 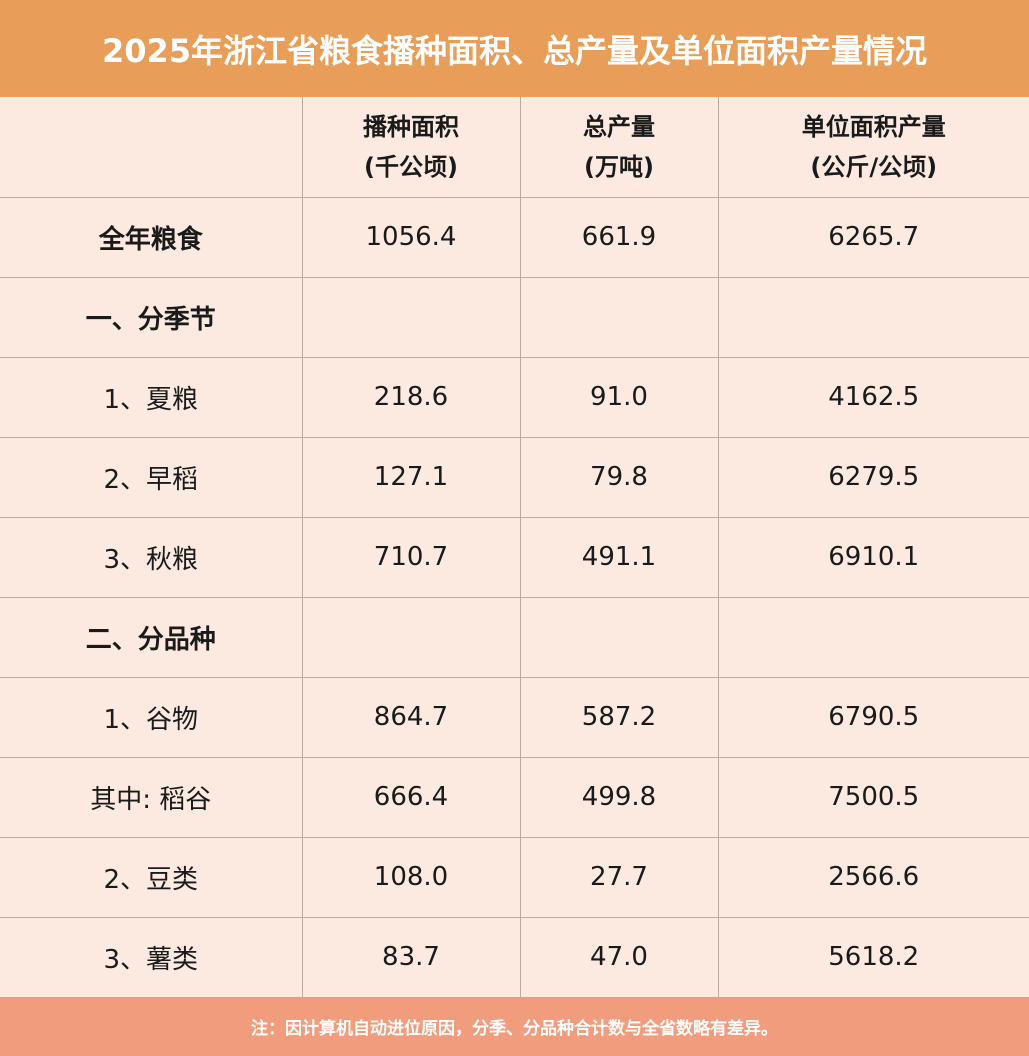 I want to click on table-row: 一、分季节, so click(x=514, y=317).